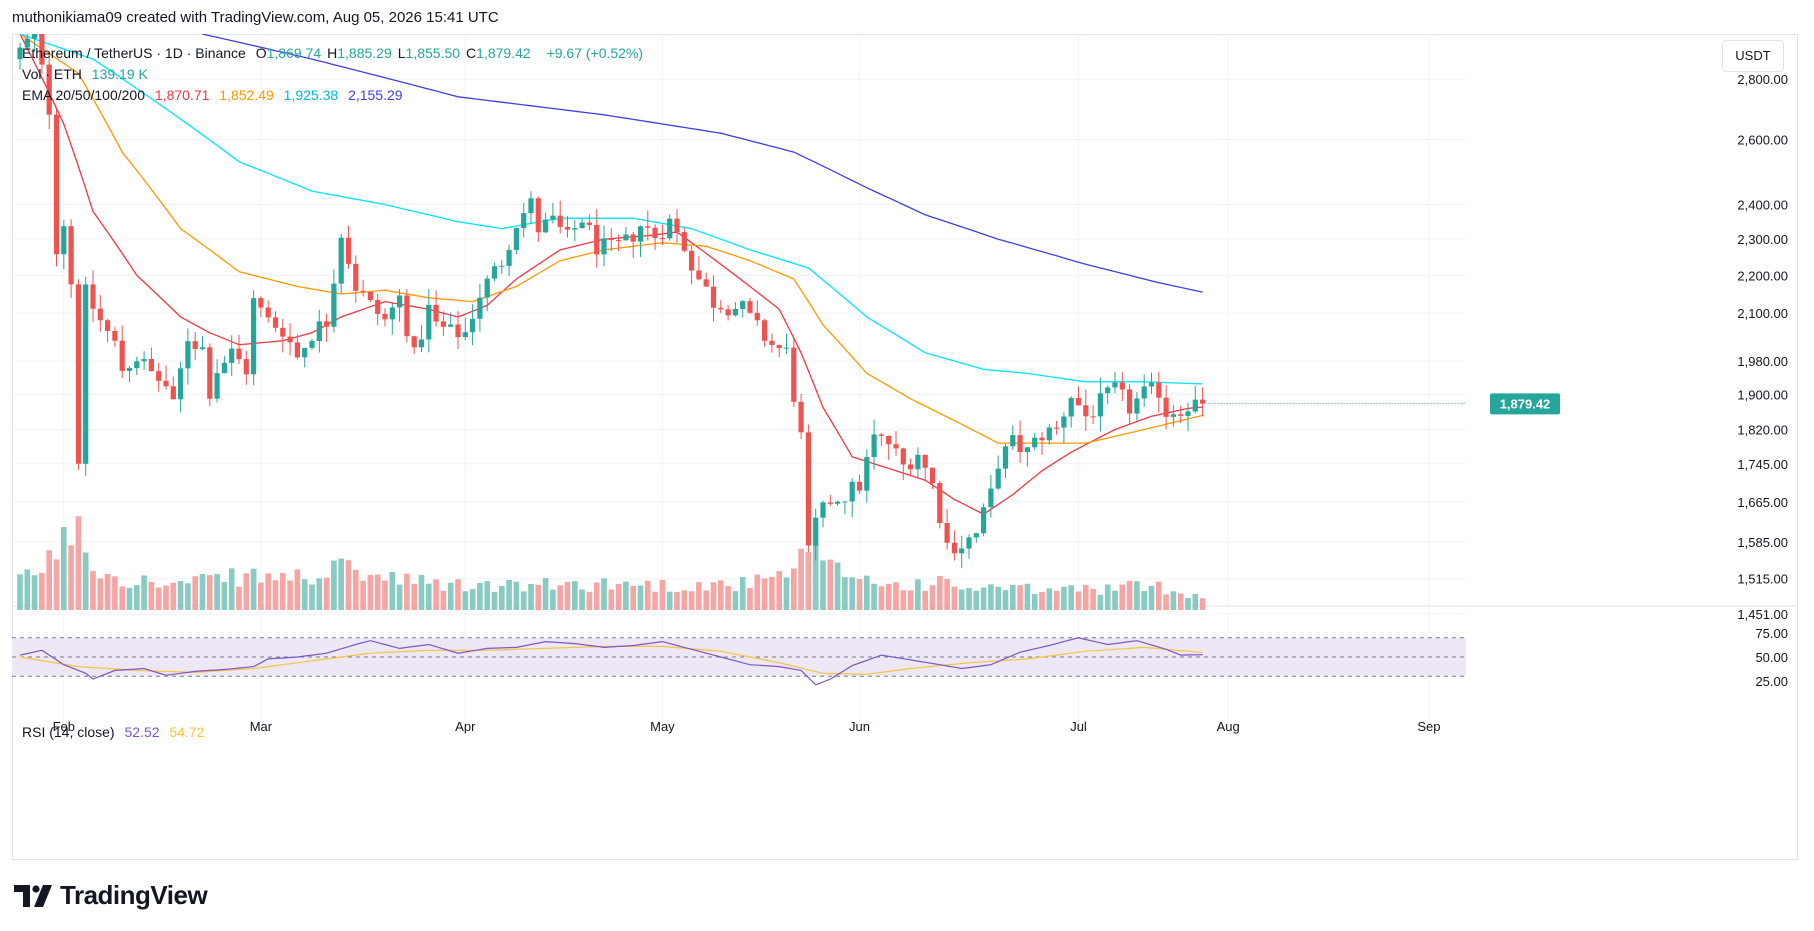 This screenshot has height=931, width=1814. What do you see at coordinates (261, 53) in the screenshot?
I see `ohlc-label-o: O` at bounding box center [261, 53].